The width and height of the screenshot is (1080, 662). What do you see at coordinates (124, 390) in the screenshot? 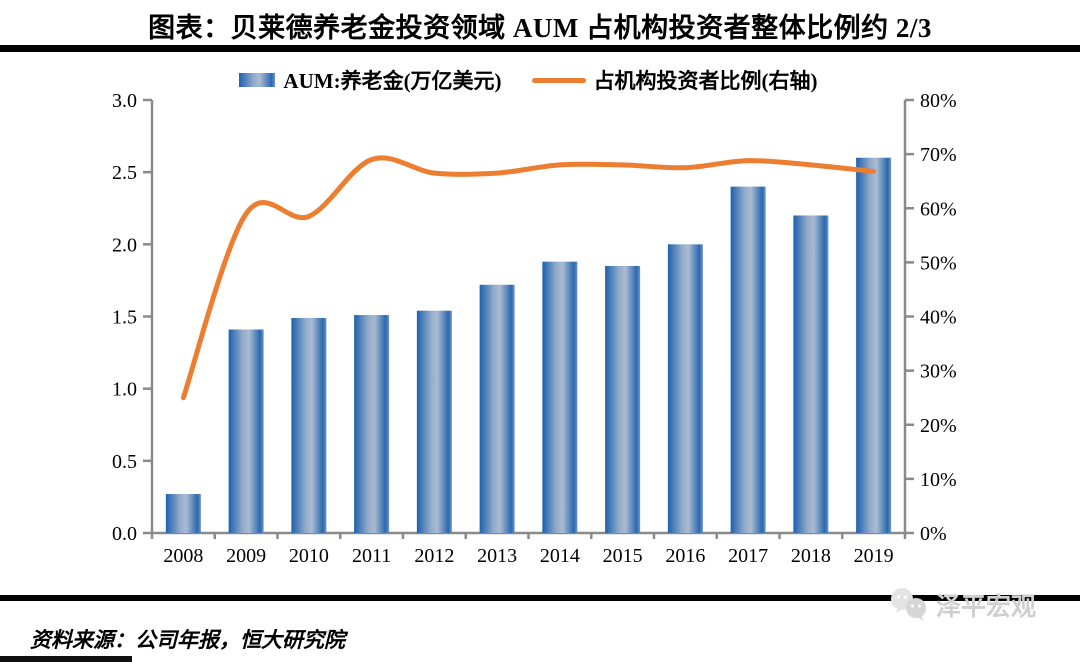
I see `left-axis-tick: 1.0` at bounding box center [124, 390].